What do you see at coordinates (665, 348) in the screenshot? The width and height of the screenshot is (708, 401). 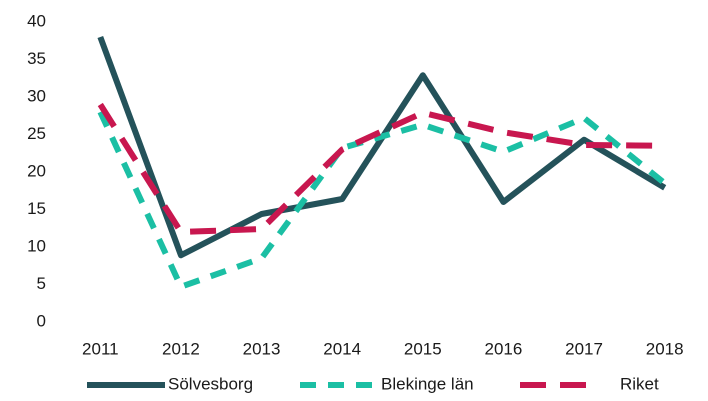 I see `x-tick-label: 2018` at bounding box center [665, 348].